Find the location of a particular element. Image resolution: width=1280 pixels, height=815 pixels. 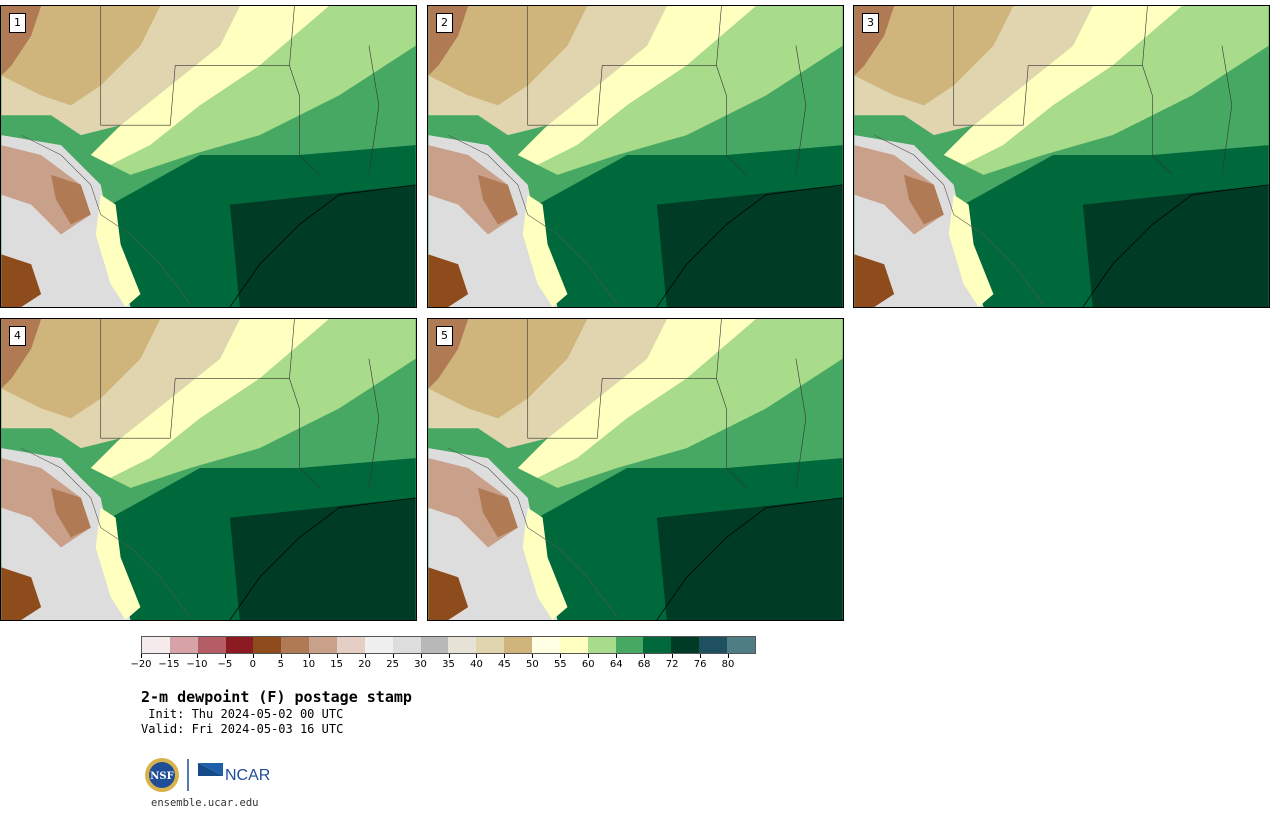

ensemble-member-panel-1: 1 is located at coordinates (208, 156).